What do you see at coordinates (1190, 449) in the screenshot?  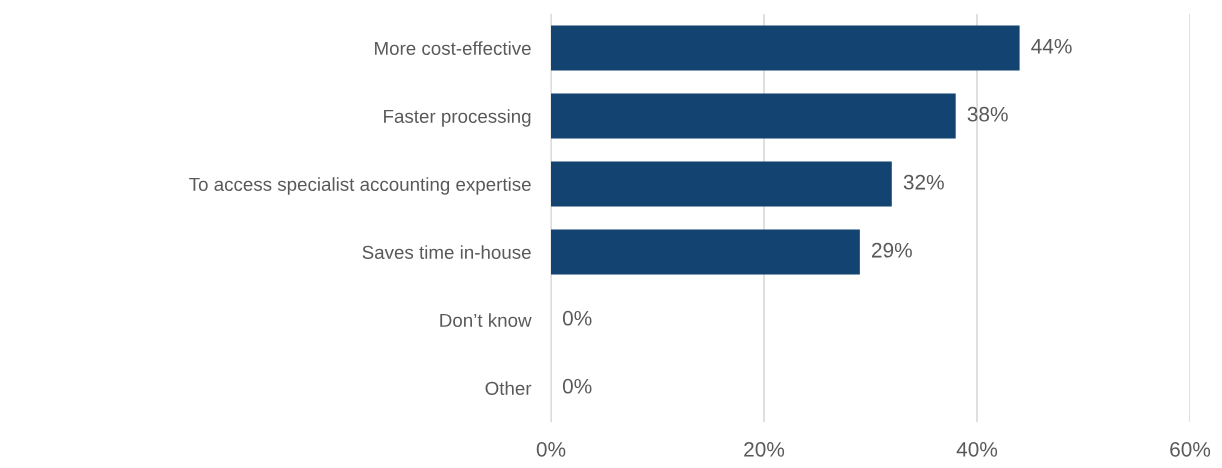 I see `x-tick-label: 60%` at bounding box center [1190, 449].